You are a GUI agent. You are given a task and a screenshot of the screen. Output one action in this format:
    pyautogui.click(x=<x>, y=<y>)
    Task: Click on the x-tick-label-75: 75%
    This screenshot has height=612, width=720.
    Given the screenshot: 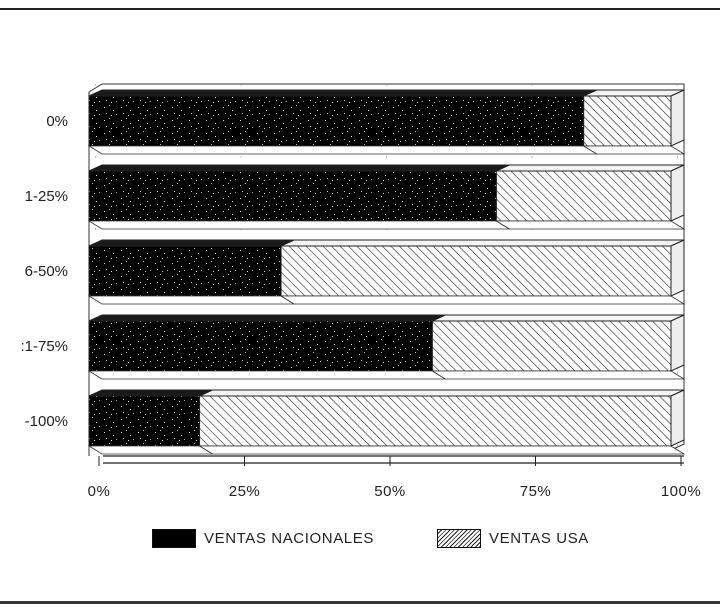 What is the action you would take?
    pyautogui.click(x=536, y=491)
    